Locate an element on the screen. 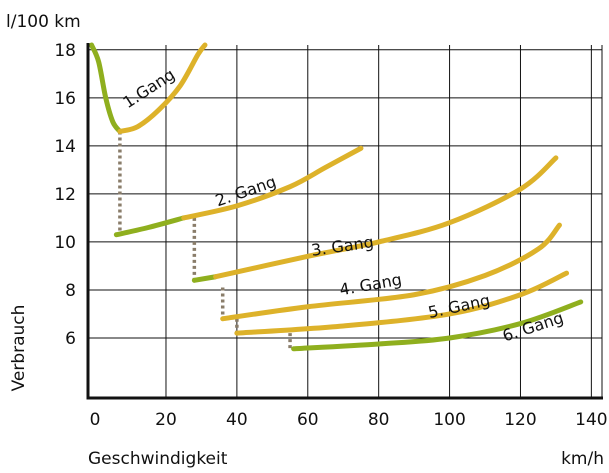 The image size is (609, 473). x-tick-label: 80 is located at coordinates (379, 420).